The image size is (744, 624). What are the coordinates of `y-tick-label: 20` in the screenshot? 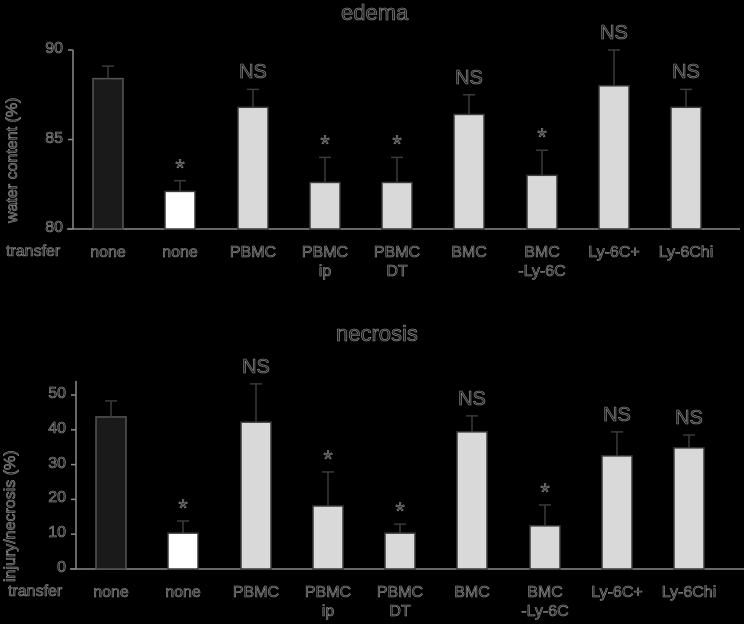 It's located at (57, 498).